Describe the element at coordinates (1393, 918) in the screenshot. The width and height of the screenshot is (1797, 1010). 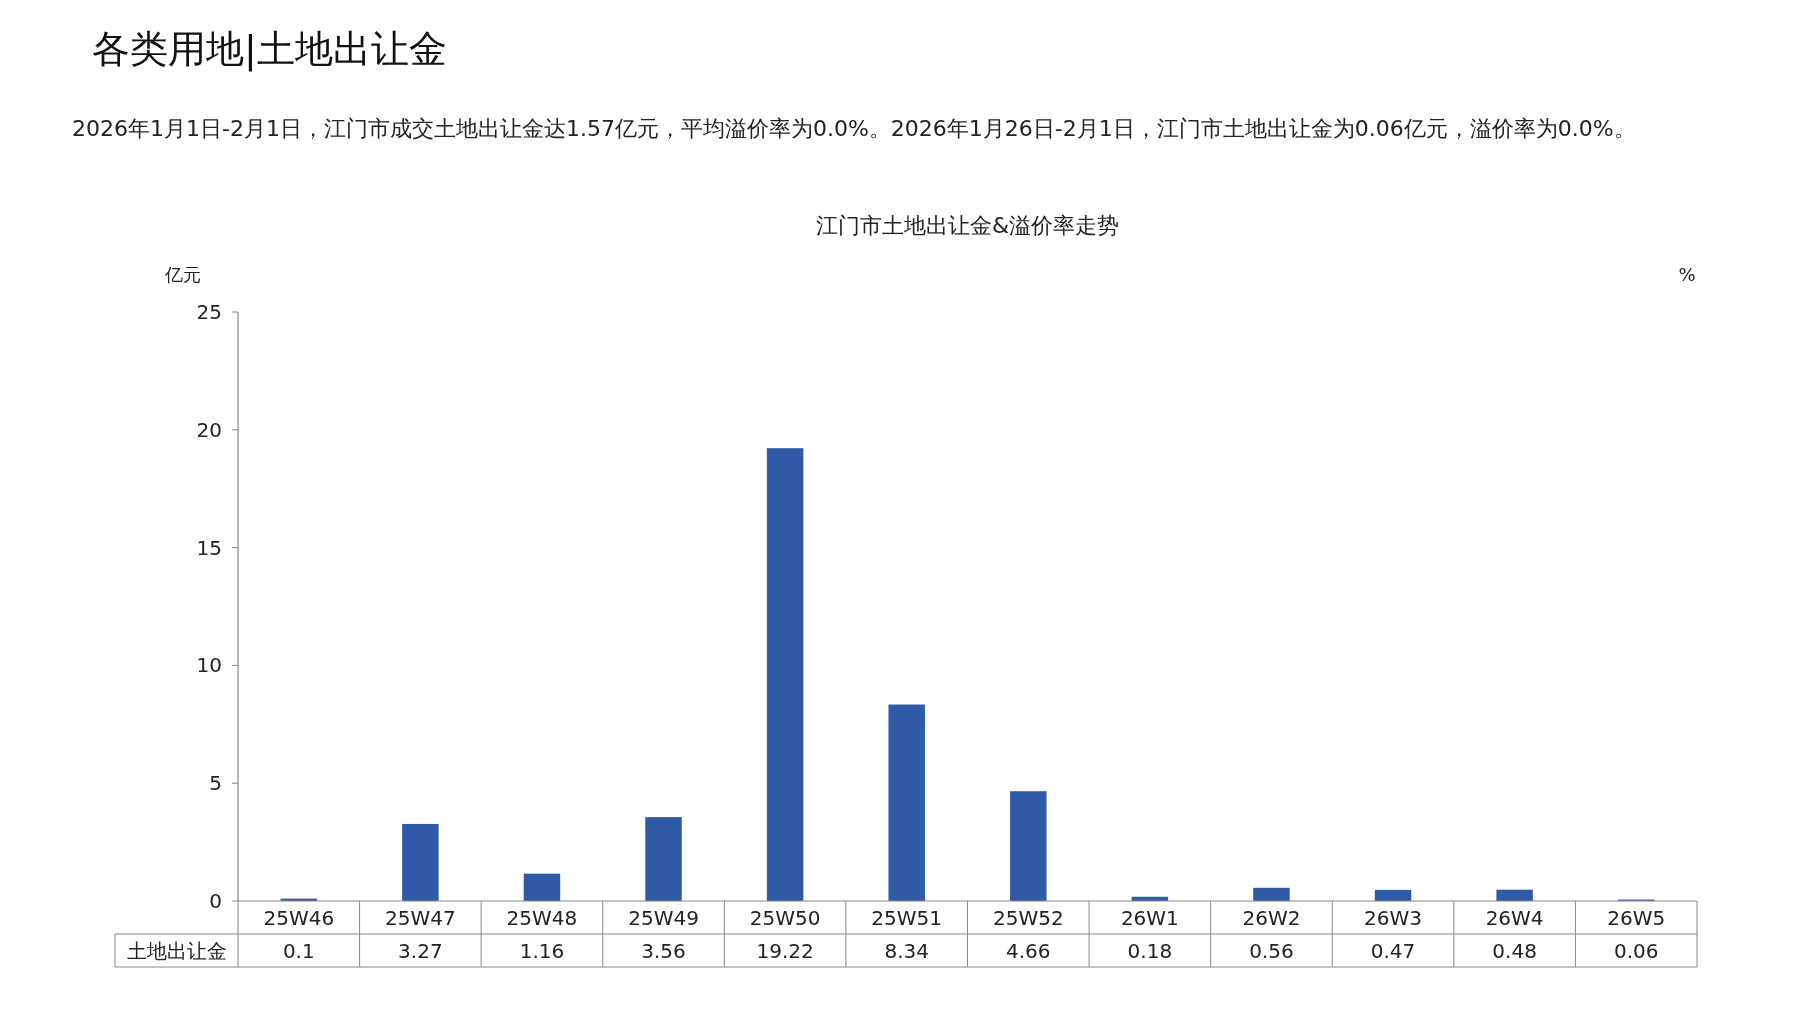
I see `x-tick-label: 26W3` at that location.